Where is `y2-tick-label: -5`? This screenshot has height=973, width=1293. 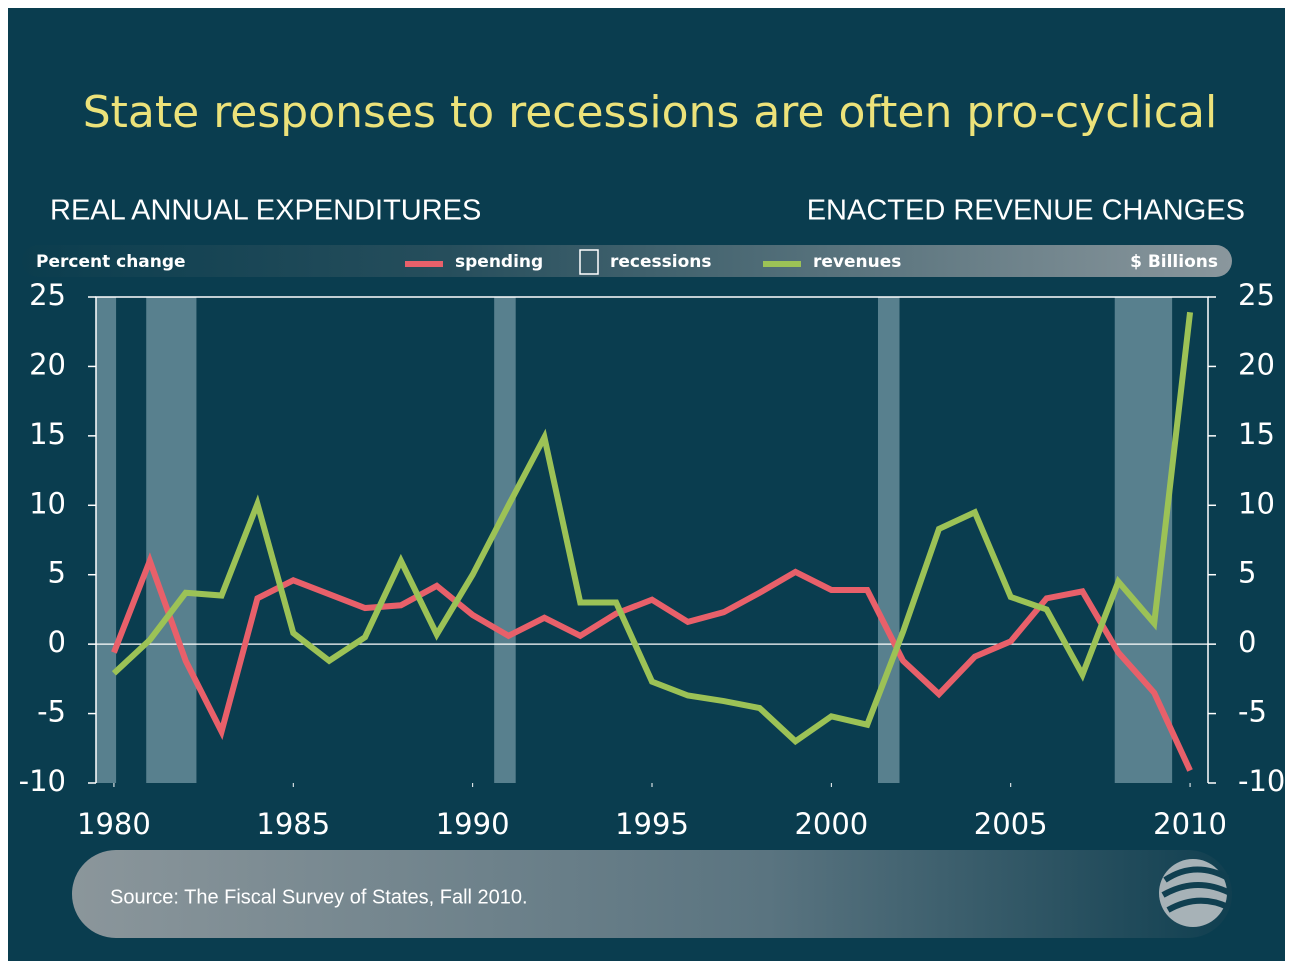
y2-tick-label: -5 is located at coordinates (1252, 712).